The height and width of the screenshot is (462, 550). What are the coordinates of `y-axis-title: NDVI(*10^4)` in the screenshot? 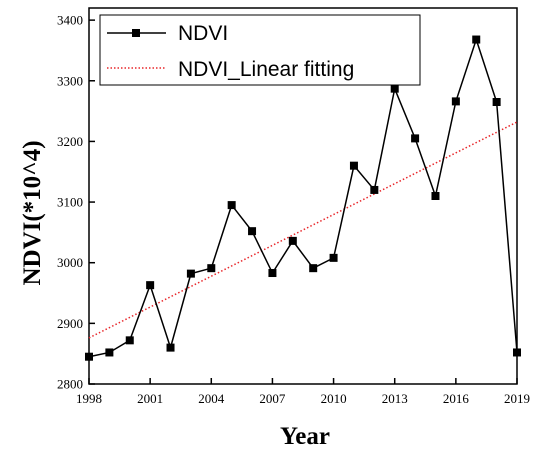 It's located at (32, 212).